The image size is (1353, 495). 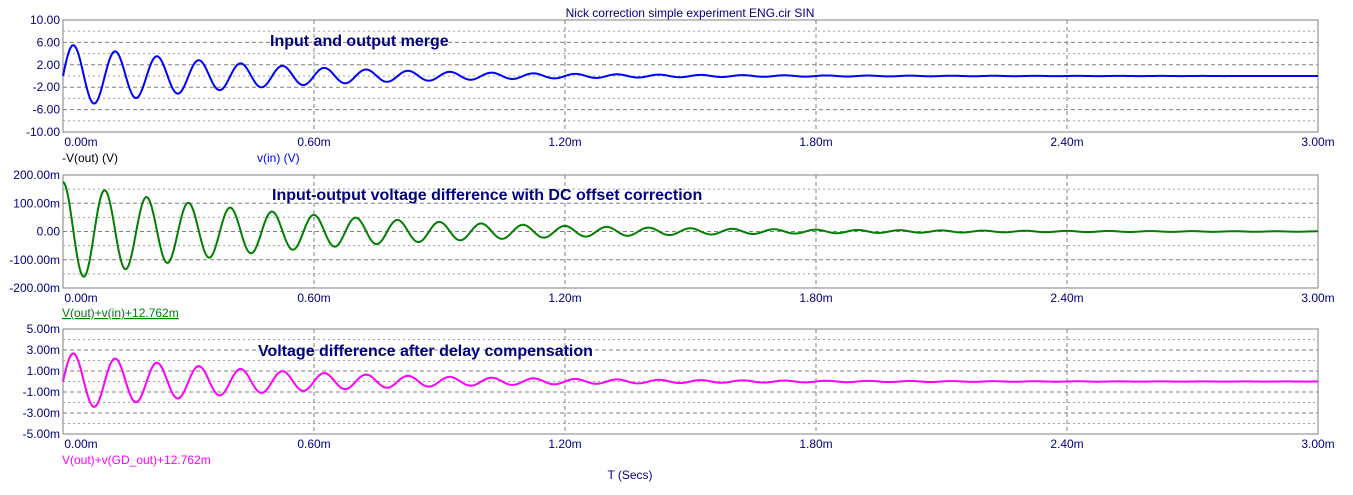 What do you see at coordinates (34, 288) in the screenshot?
I see `y-tick-label: -200.00m` at bounding box center [34, 288].